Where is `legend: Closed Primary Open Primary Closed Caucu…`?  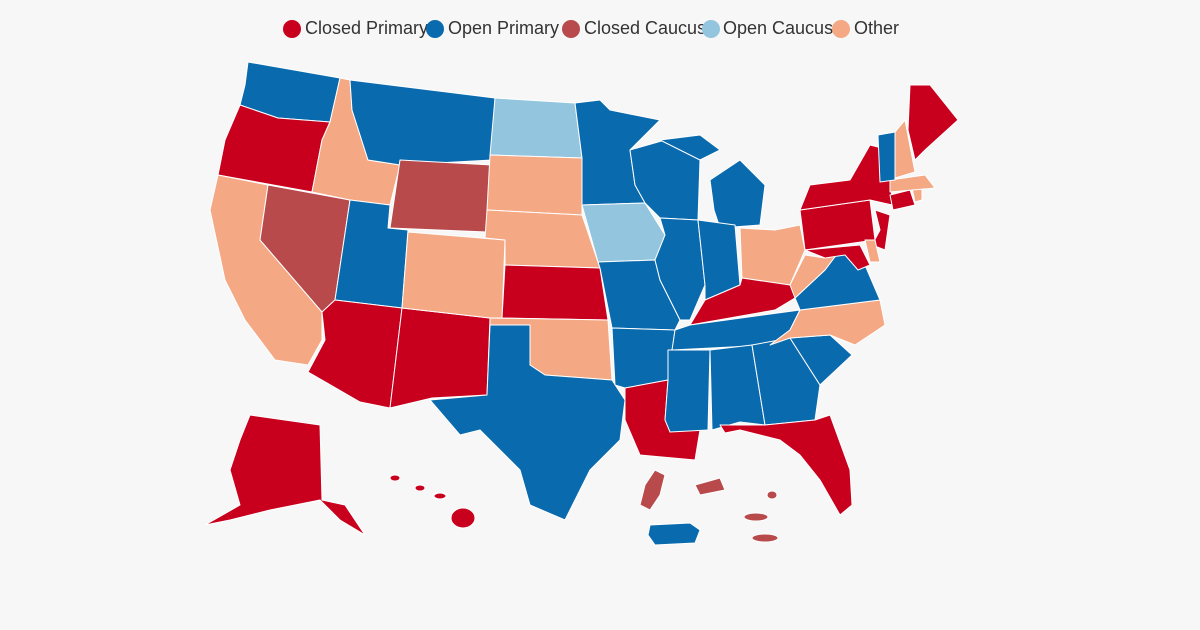
legend: Closed Primary Open Primary Closed Caucu… is located at coordinates (591, 28).